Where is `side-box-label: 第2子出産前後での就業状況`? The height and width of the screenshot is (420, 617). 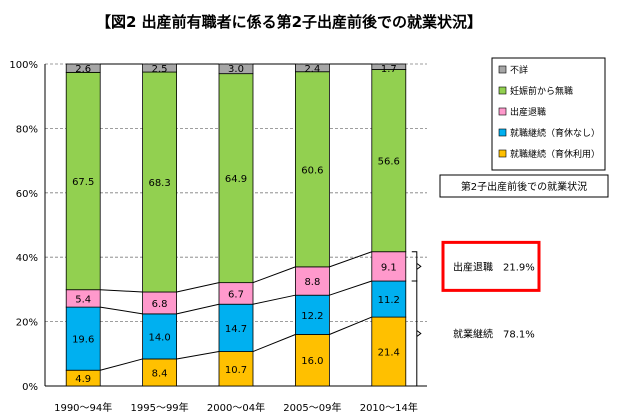
side-box-label: 第2子出産前後での就業状況 is located at coordinates (524, 186).